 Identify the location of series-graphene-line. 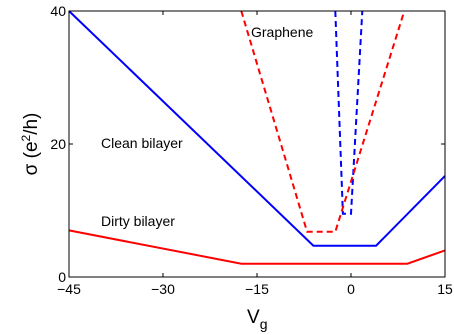
(349, 112).